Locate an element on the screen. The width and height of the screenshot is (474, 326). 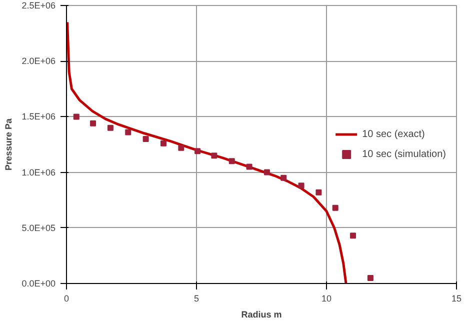
legend-label: 10 sec (exact) is located at coordinates (393, 134).